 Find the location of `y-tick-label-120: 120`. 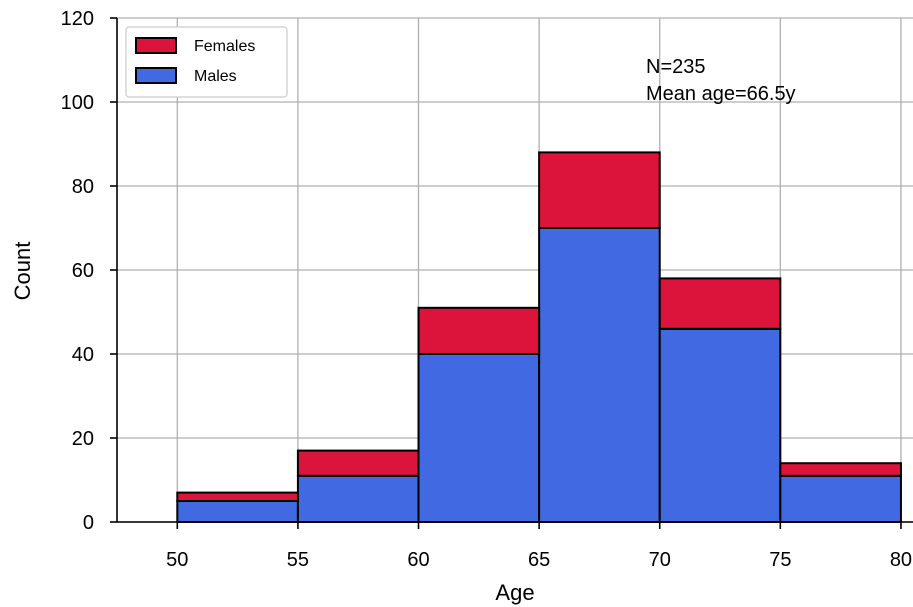

y-tick-label-120: 120 is located at coordinates (77, 19).